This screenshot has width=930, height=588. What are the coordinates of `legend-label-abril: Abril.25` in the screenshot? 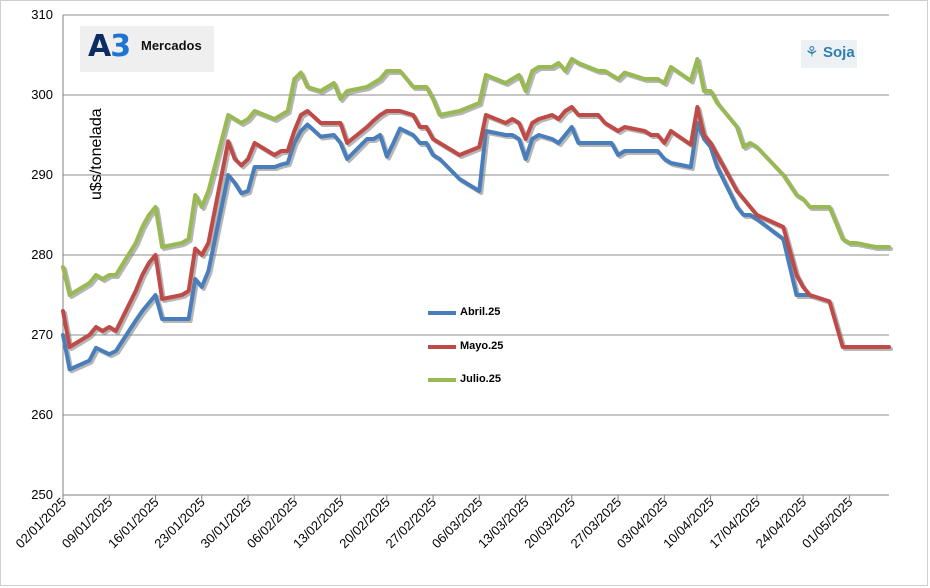 It's located at (480, 312).